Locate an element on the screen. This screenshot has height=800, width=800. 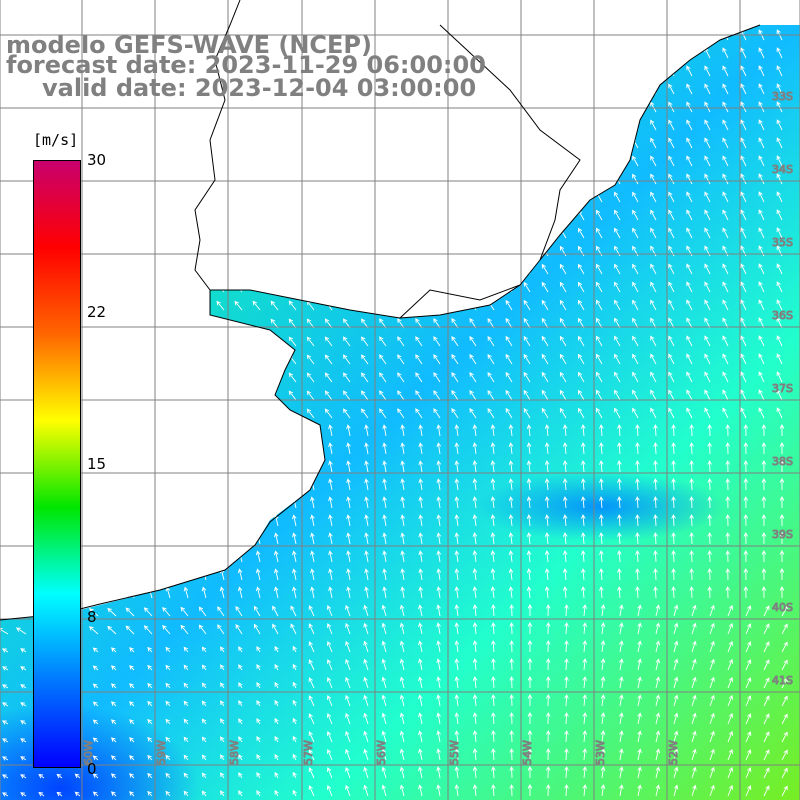
longitude-label: 53W is located at coordinates (600, 752).